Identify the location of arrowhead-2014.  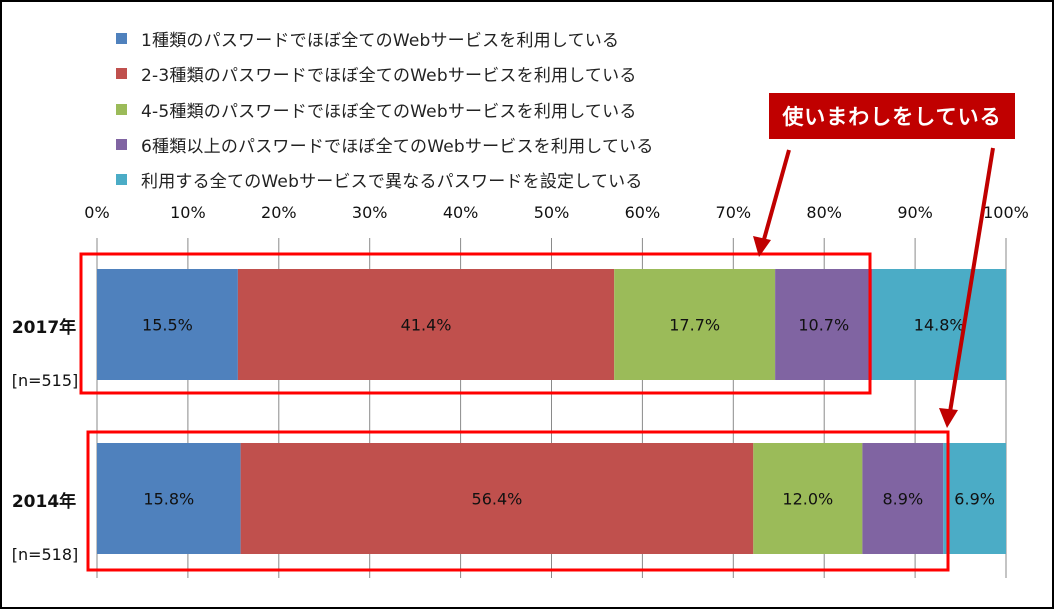
(948, 418).